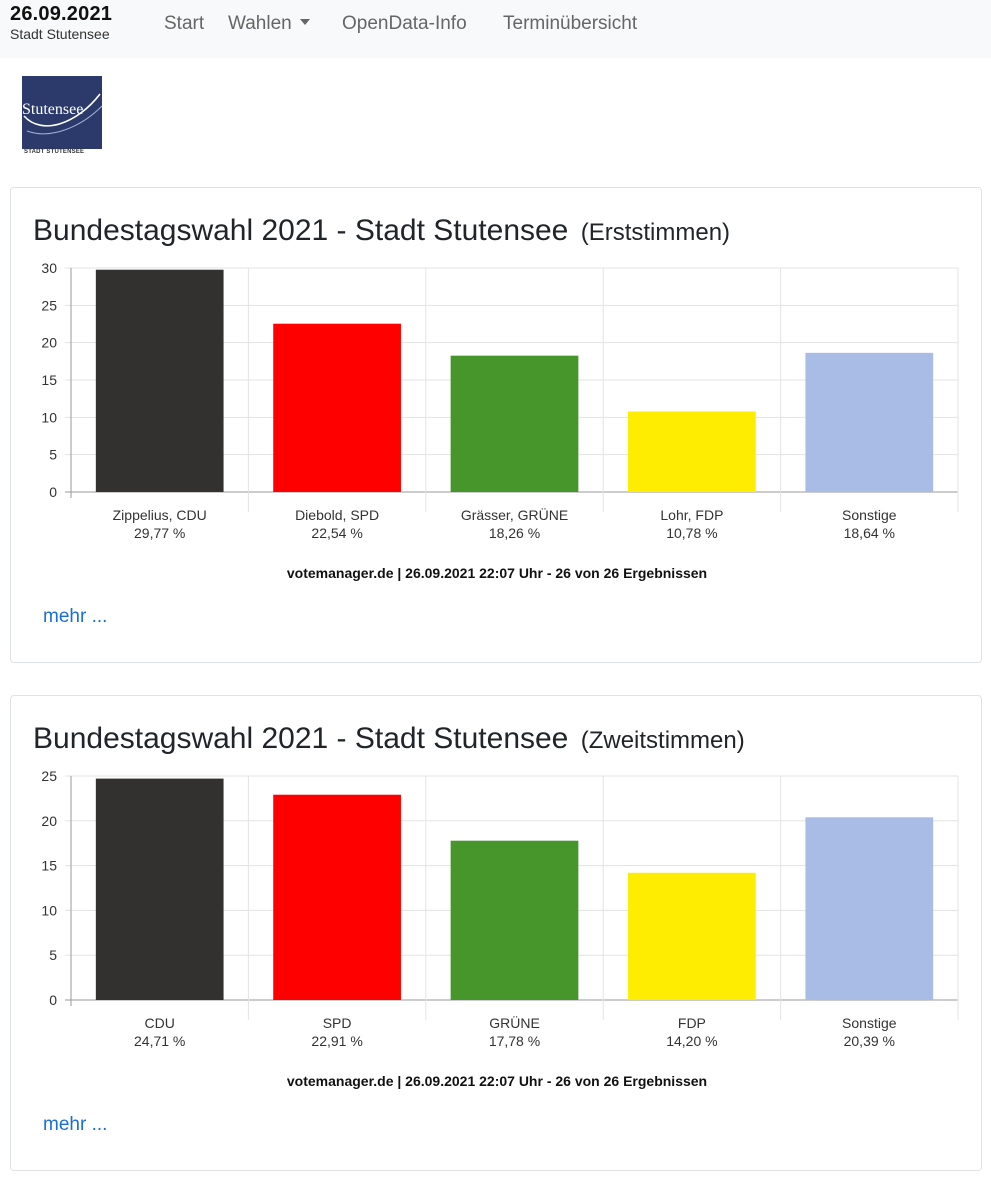 The image size is (991, 1180). I want to click on x-category-label: FDP, so click(692, 1023).